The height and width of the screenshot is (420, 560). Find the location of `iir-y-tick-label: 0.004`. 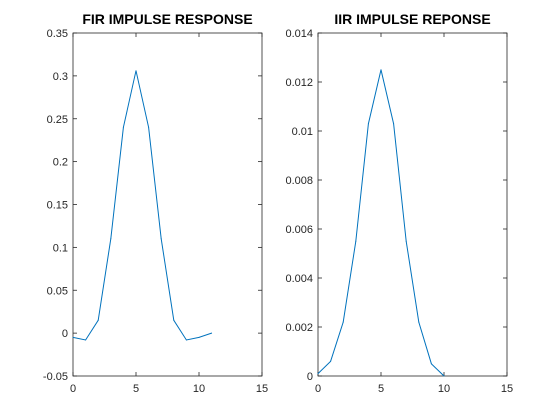

iir-y-tick-label: 0.004 is located at coordinates (299, 279).